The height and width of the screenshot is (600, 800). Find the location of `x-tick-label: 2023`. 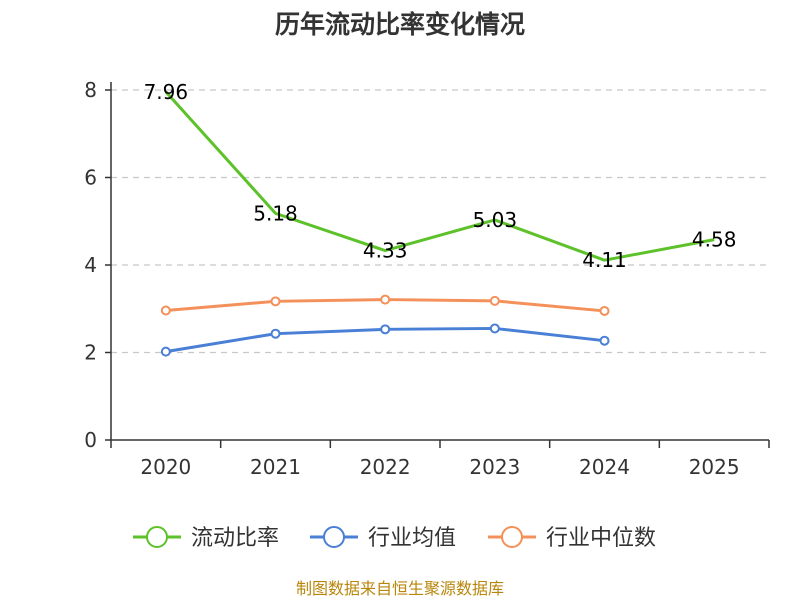

x-tick-label: 2023 is located at coordinates (494, 467).